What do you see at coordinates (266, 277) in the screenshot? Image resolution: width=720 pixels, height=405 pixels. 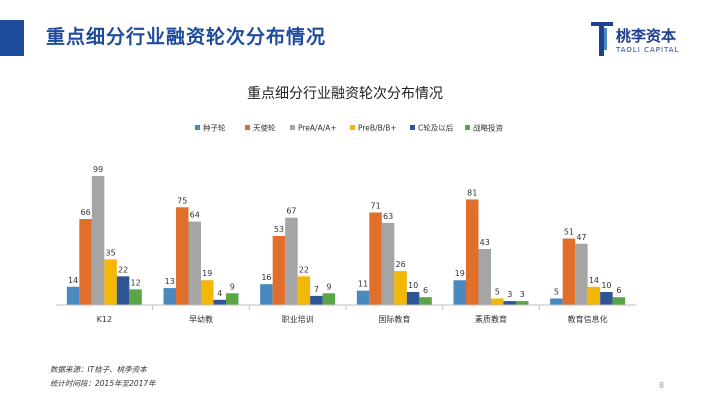 I see `data-label: 16` at bounding box center [266, 277].